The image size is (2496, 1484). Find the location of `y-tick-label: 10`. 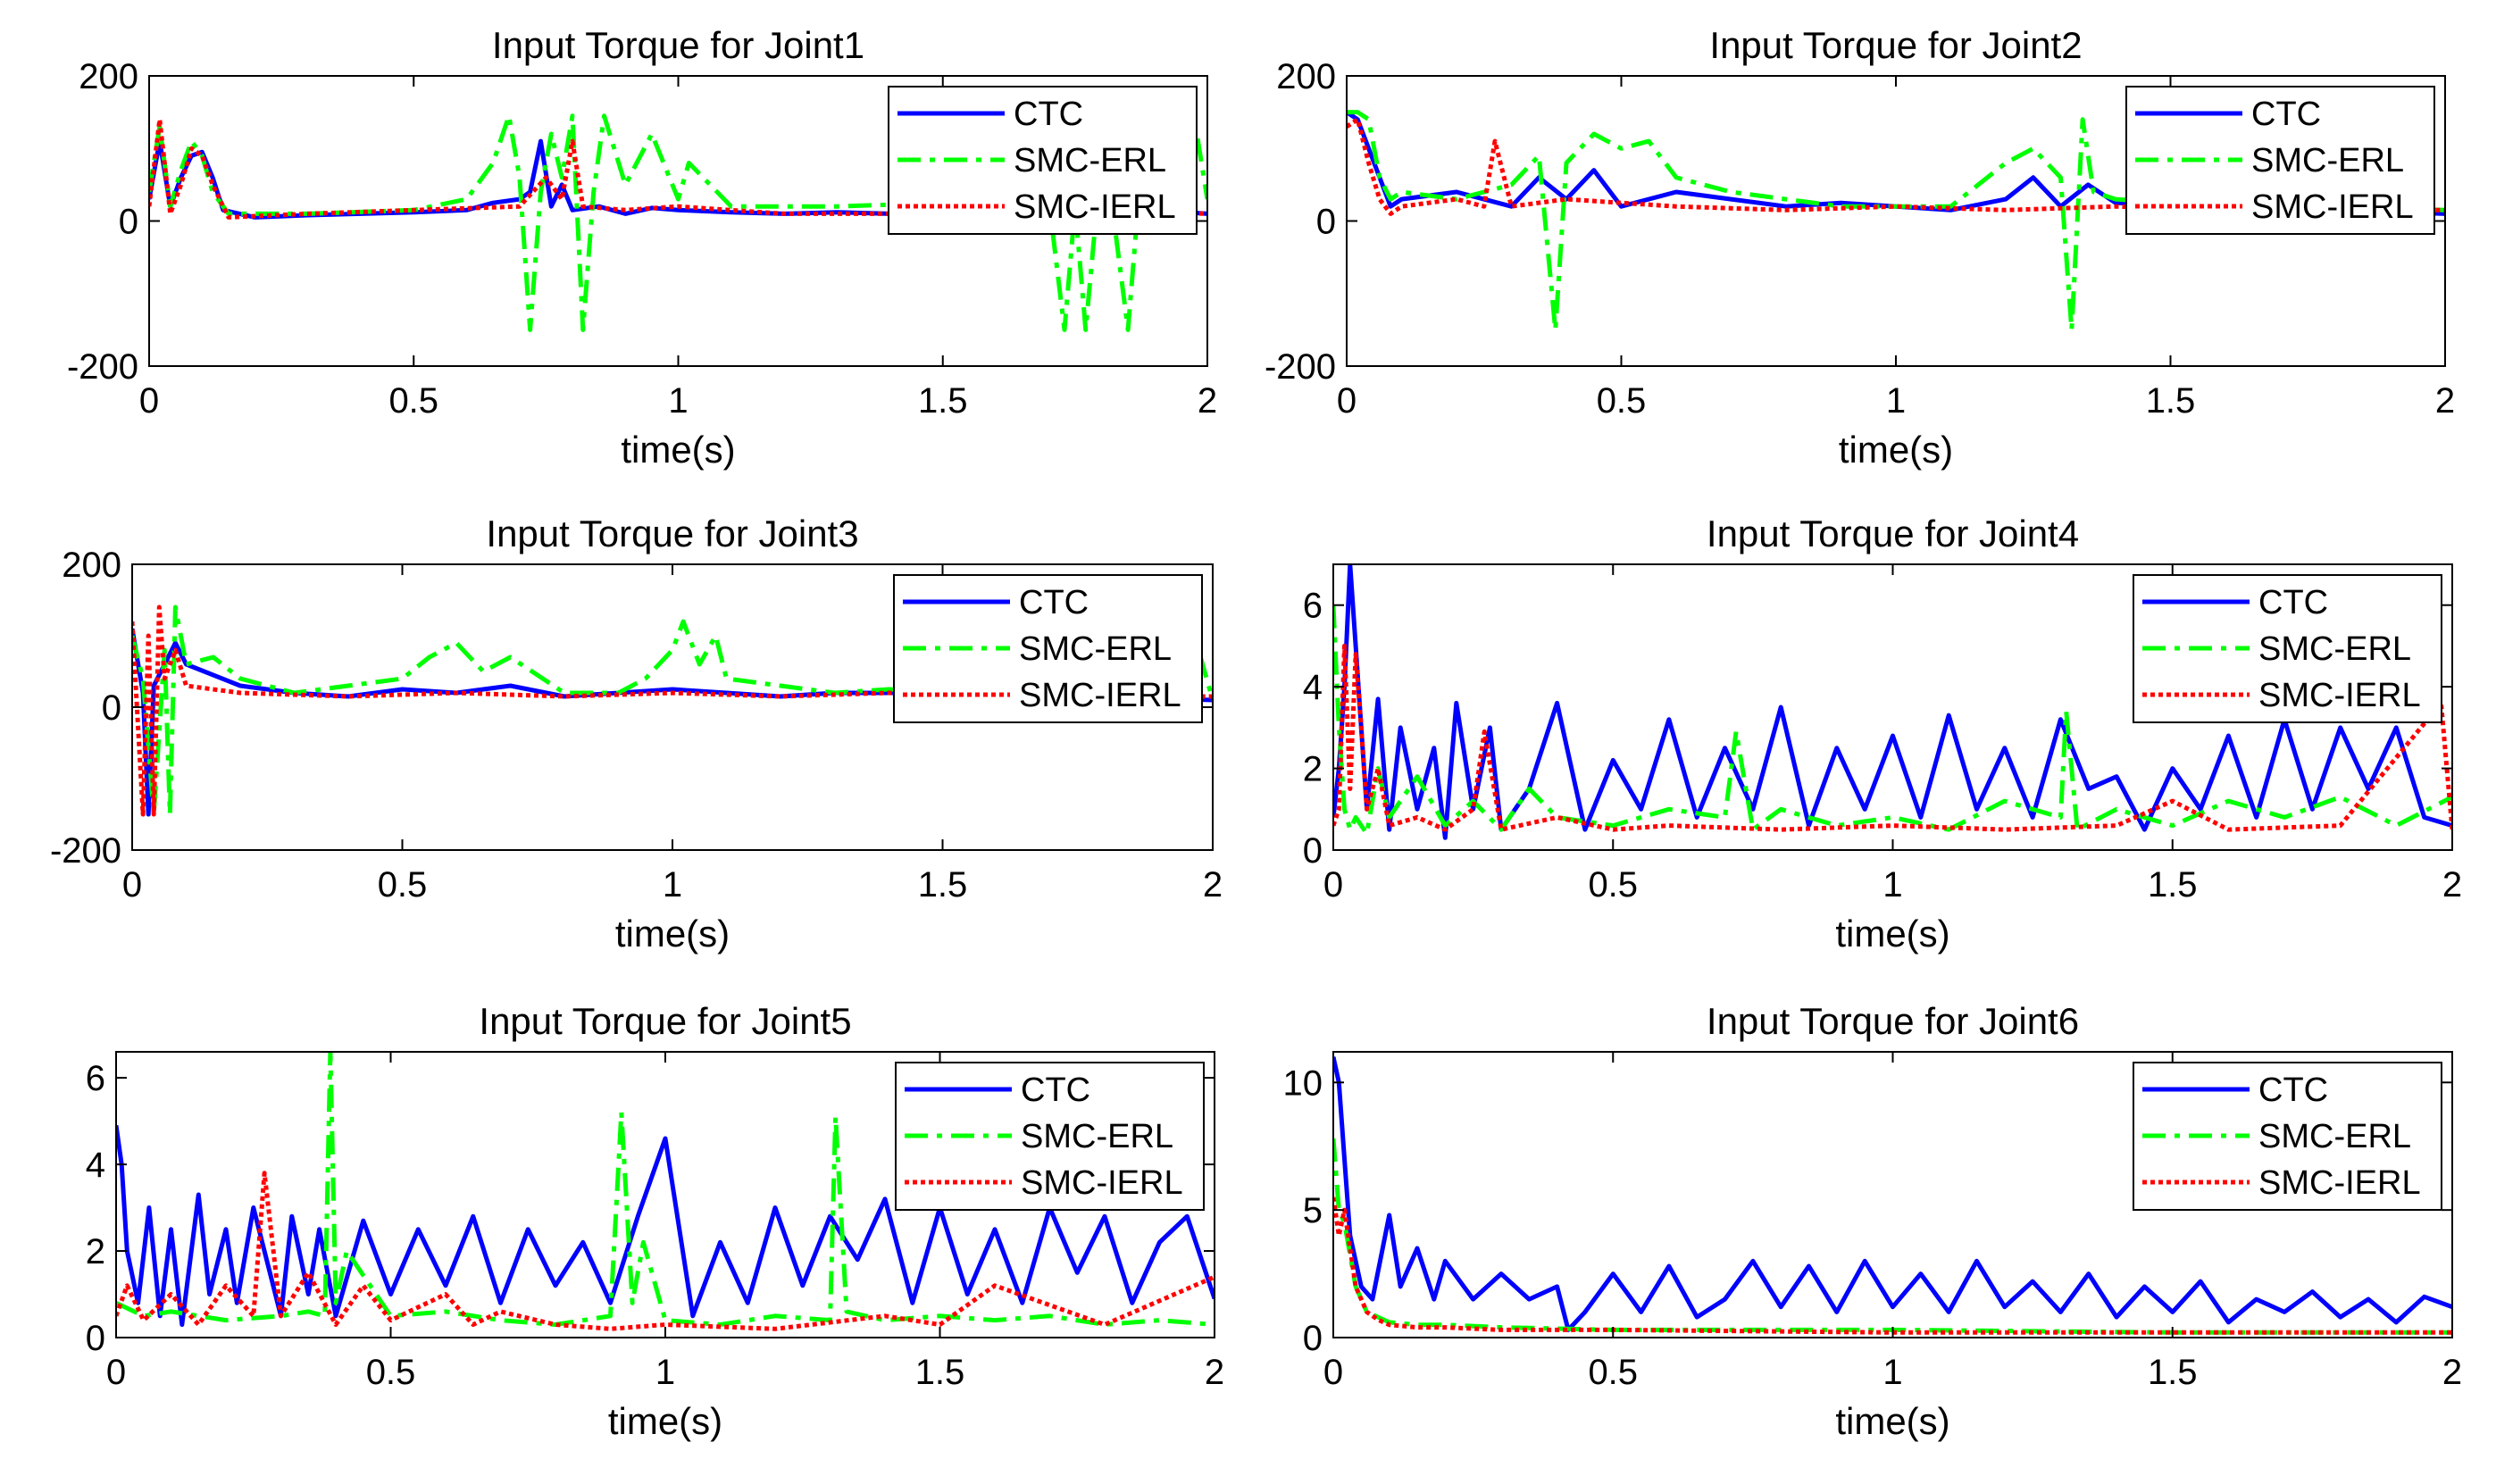

y-tick-label: 10 is located at coordinates (1303, 1083).